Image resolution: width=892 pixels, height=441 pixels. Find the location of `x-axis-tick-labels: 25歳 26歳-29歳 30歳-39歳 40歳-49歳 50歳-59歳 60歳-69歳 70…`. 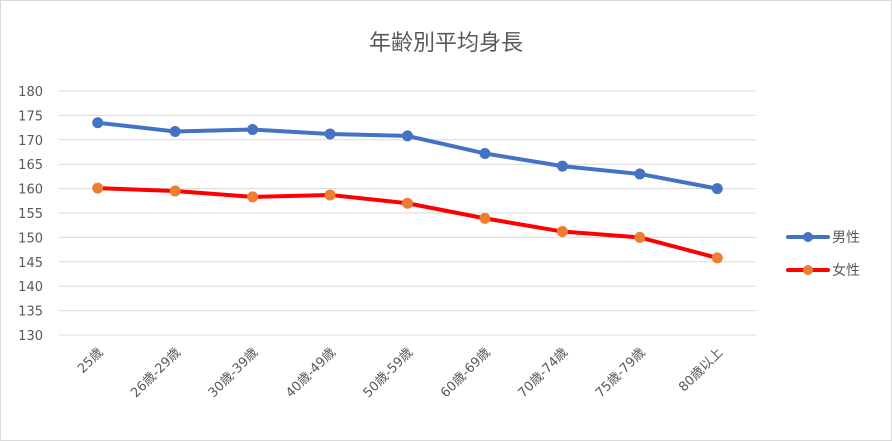

x-axis-tick-labels: 25歳 26歳-29歳 30歳-39歳 40歳-49歳 50歳-59歳 60歳-69歳 70… is located at coordinates (400, 373).